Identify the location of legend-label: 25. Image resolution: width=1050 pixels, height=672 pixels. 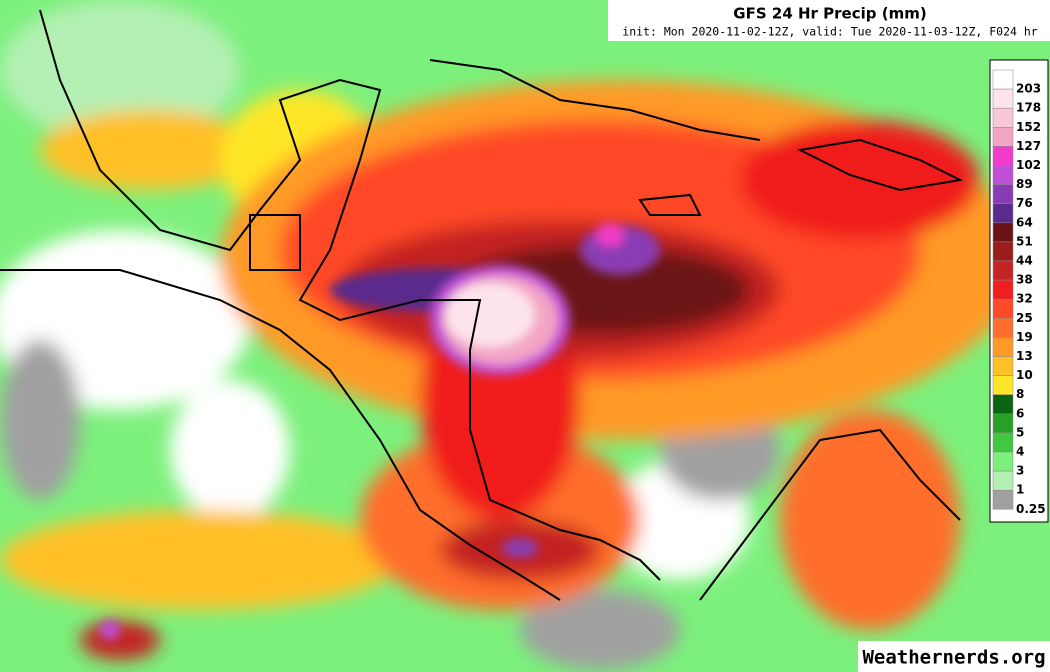
(1024, 318).